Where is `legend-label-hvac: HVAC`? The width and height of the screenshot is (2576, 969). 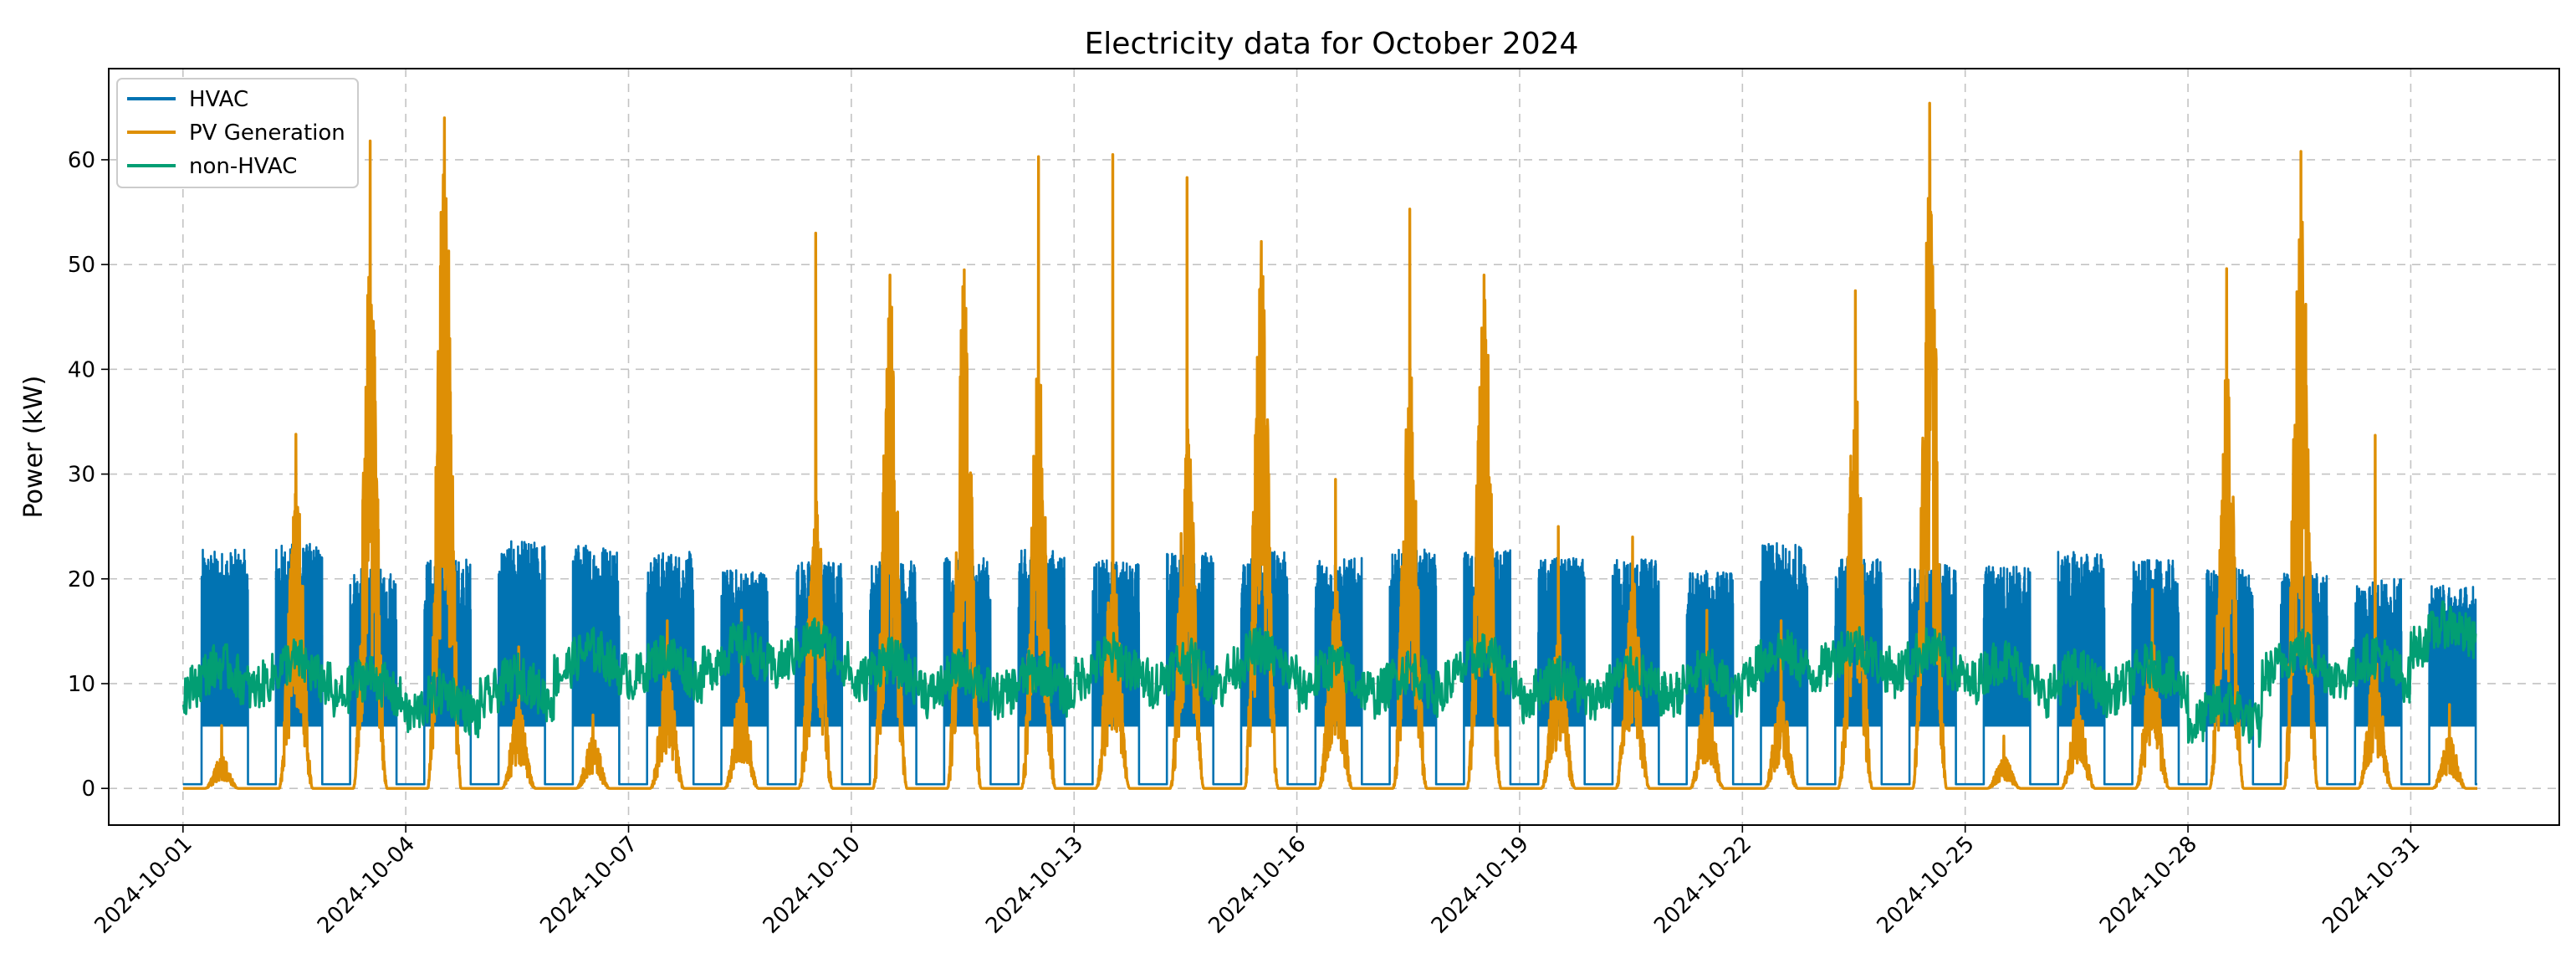 legend-label-hvac: HVAC is located at coordinates (218, 99).